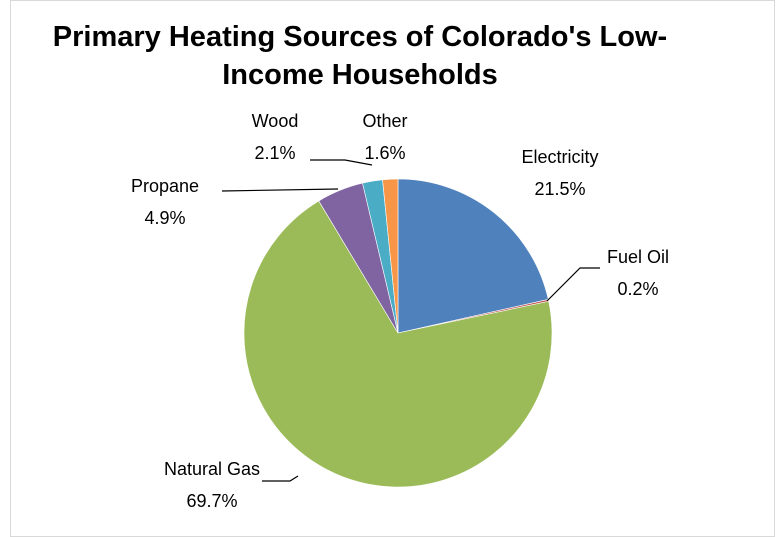 The height and width of the screenshot is (537, 778). I want to click on slice-label: Wood, so click(275, 121).